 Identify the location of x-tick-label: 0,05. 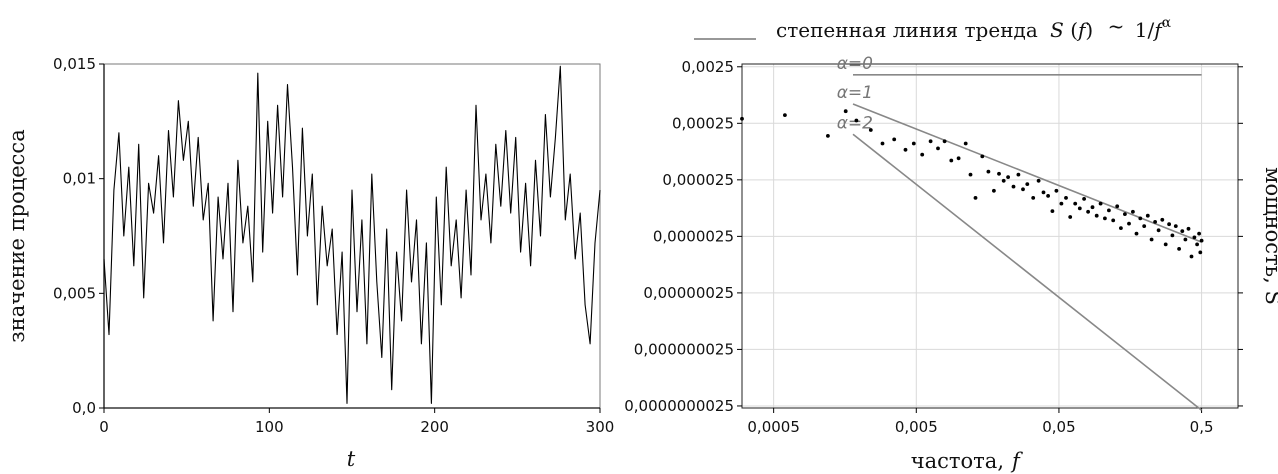
(1058, 427).